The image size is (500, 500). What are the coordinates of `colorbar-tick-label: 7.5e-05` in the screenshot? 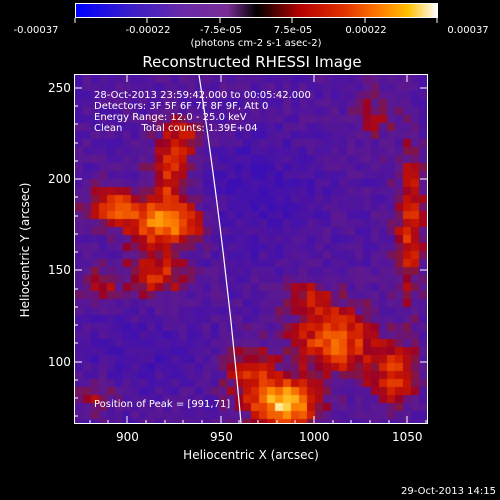 It's located at (293, 30).